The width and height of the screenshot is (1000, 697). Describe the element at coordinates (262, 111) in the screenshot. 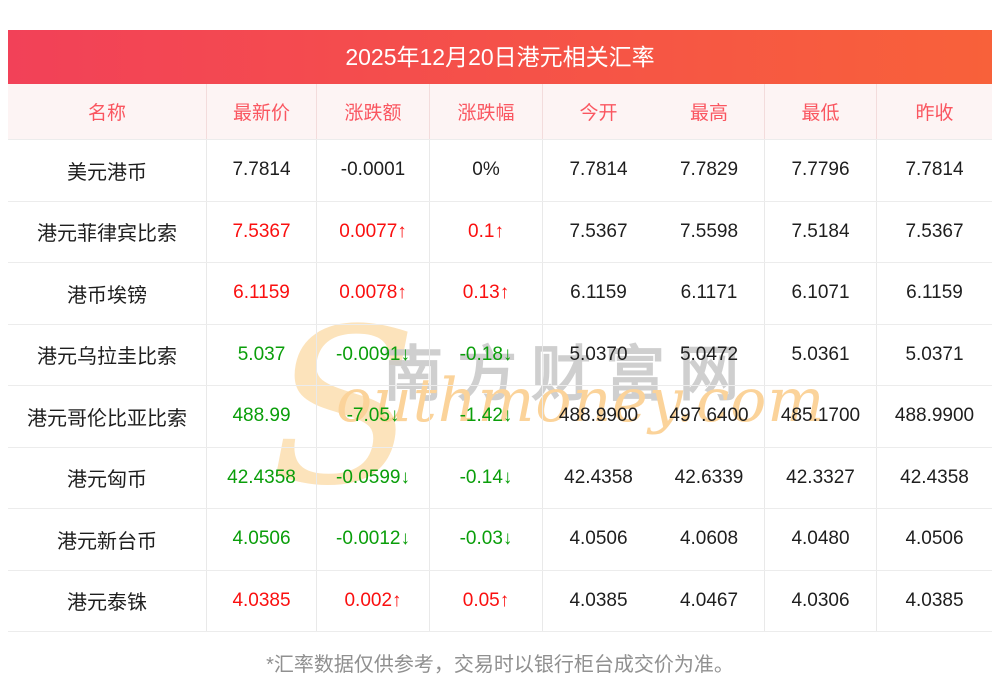

I see `header-cell: 最新价` at that location.